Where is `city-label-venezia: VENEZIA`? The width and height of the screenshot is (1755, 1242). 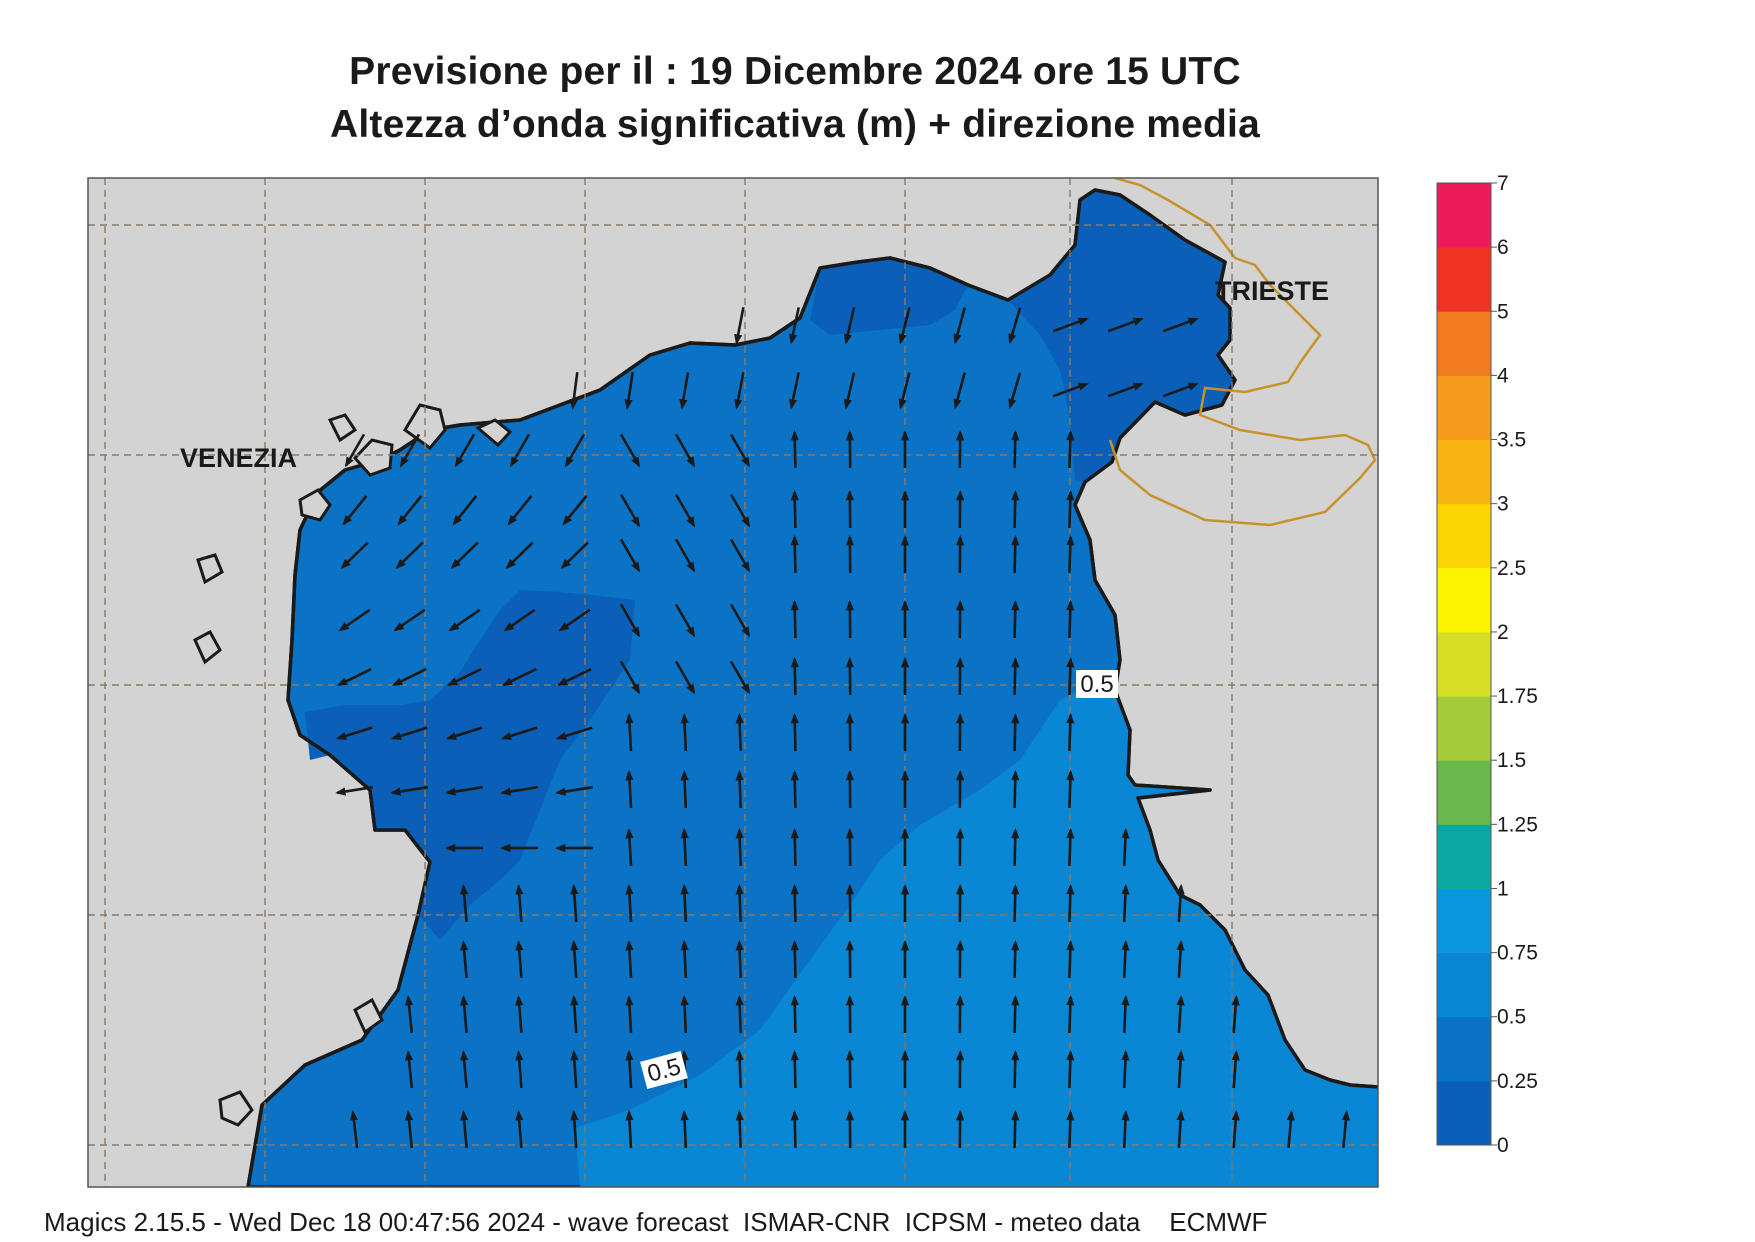
city-label-venezia: VENEZIA is located at coordinates (238, 458).